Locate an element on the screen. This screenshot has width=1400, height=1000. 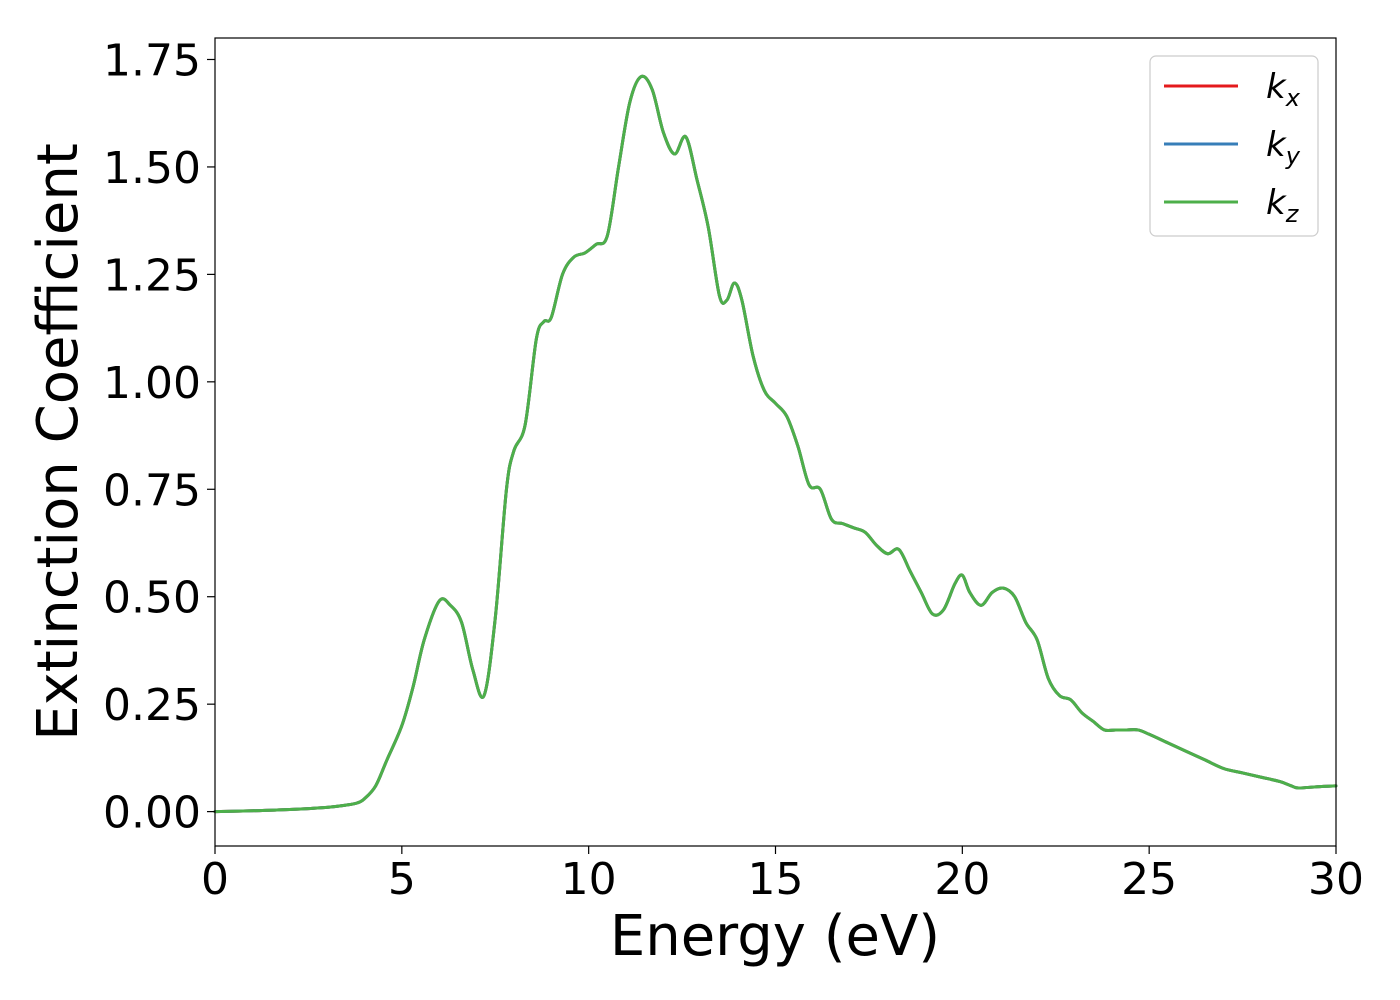
x-axis: 0 5 10 15 20 25 30 is located at coordinates (782, 875).